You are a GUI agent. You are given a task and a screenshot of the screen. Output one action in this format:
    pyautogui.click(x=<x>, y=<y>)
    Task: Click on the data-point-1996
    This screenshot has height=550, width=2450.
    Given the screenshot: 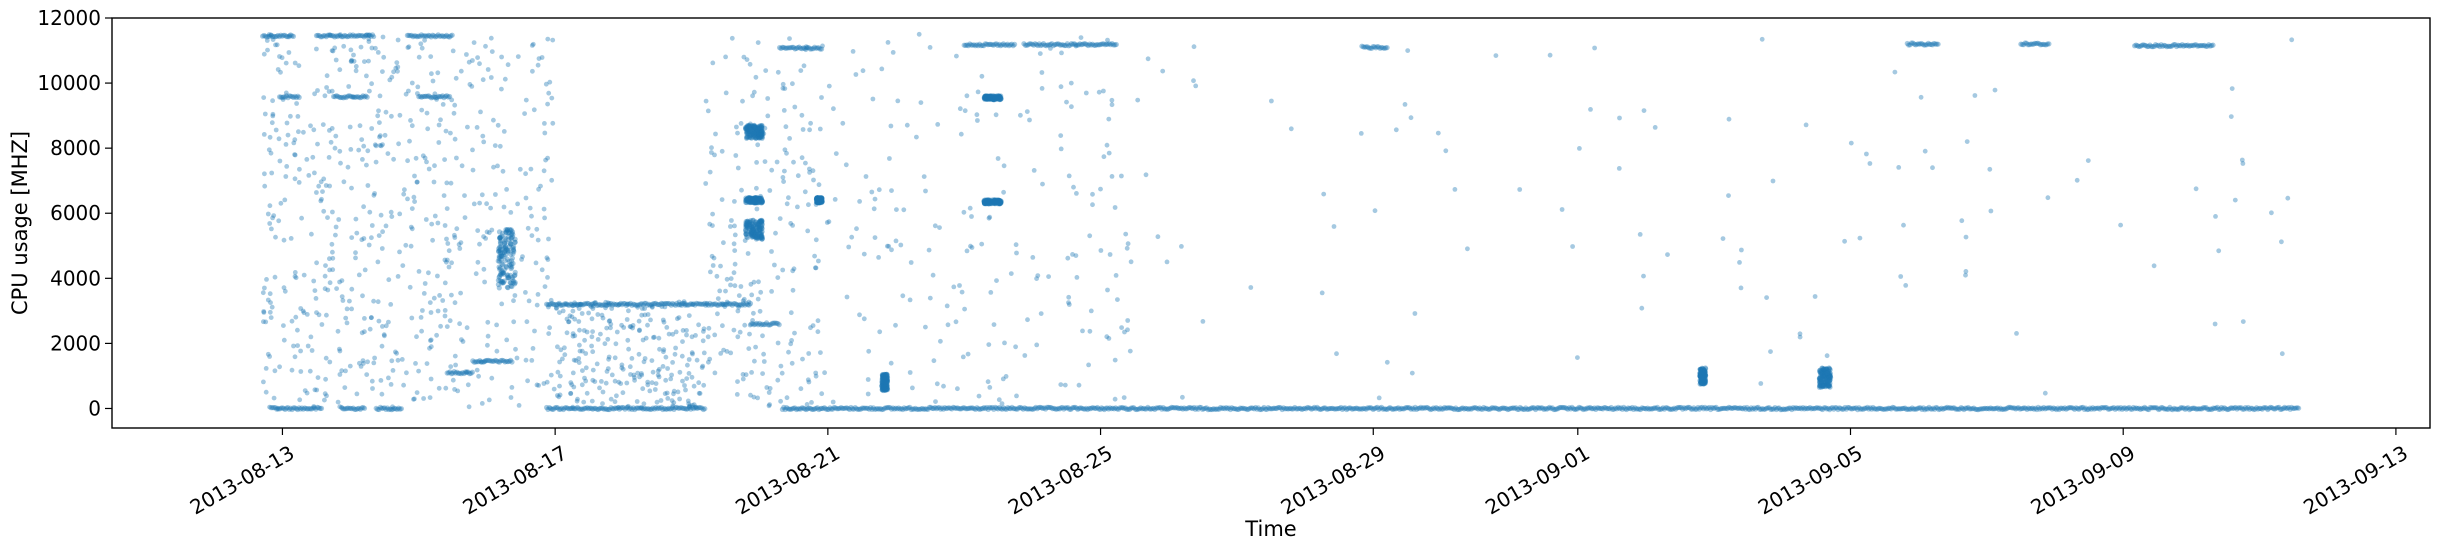 What is the action you would take?
    pyautogui.click(x=498, y=261)
    